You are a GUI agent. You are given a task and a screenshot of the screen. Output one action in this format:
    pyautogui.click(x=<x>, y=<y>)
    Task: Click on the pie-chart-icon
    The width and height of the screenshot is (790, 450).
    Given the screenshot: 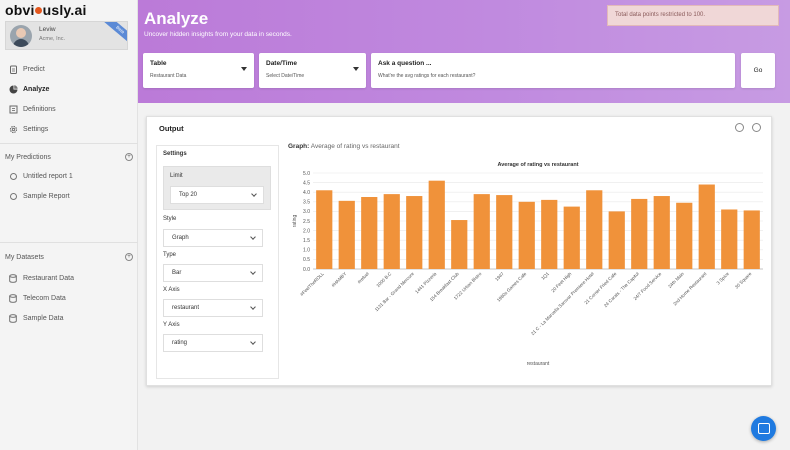 What is the action you would take?
    pyautogui.click(x=13, y=89)
    